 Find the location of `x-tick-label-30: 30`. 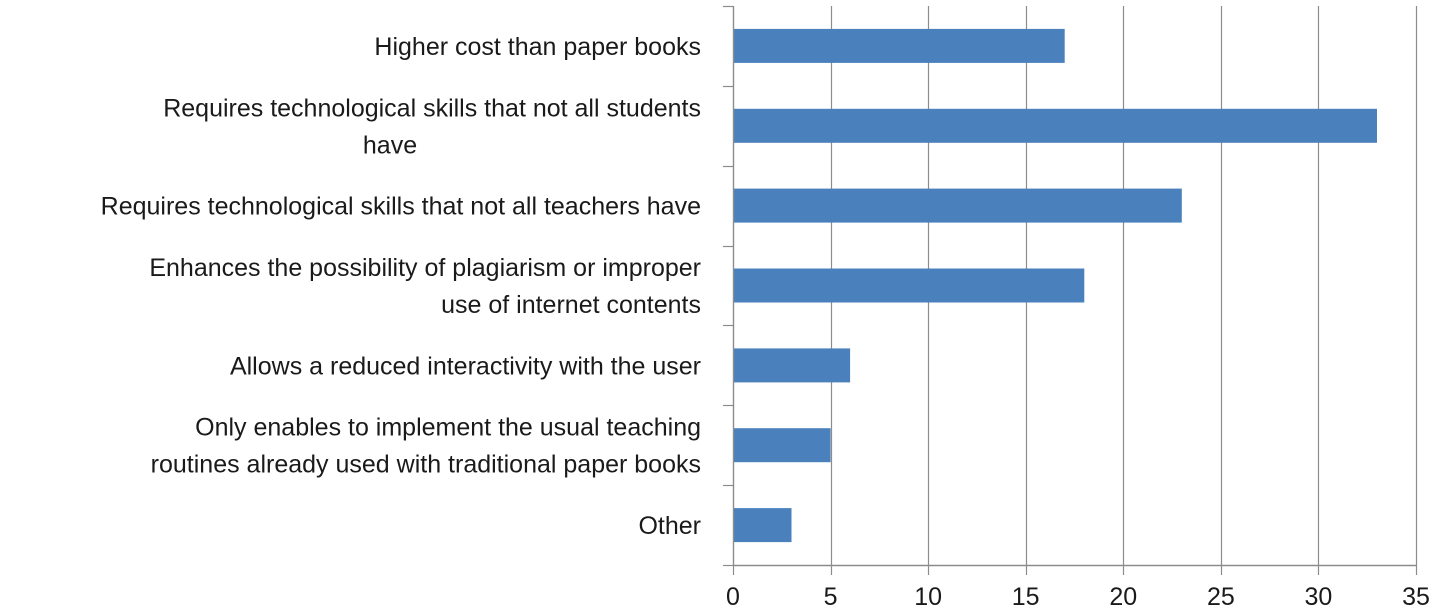

x-tick-label-30: 30 is located at coordinates (1318, 597).